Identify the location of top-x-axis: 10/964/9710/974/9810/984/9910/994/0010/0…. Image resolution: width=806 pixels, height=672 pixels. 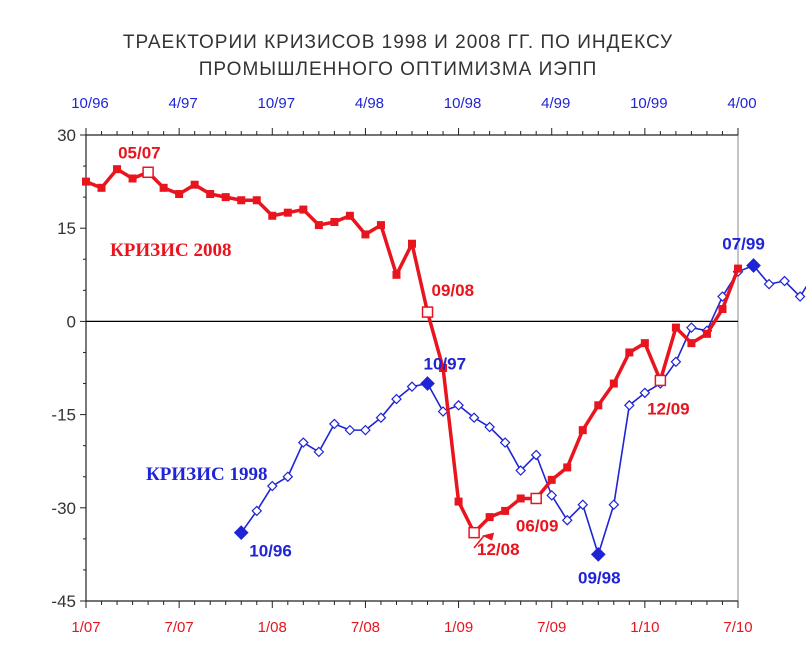
(438, 115).